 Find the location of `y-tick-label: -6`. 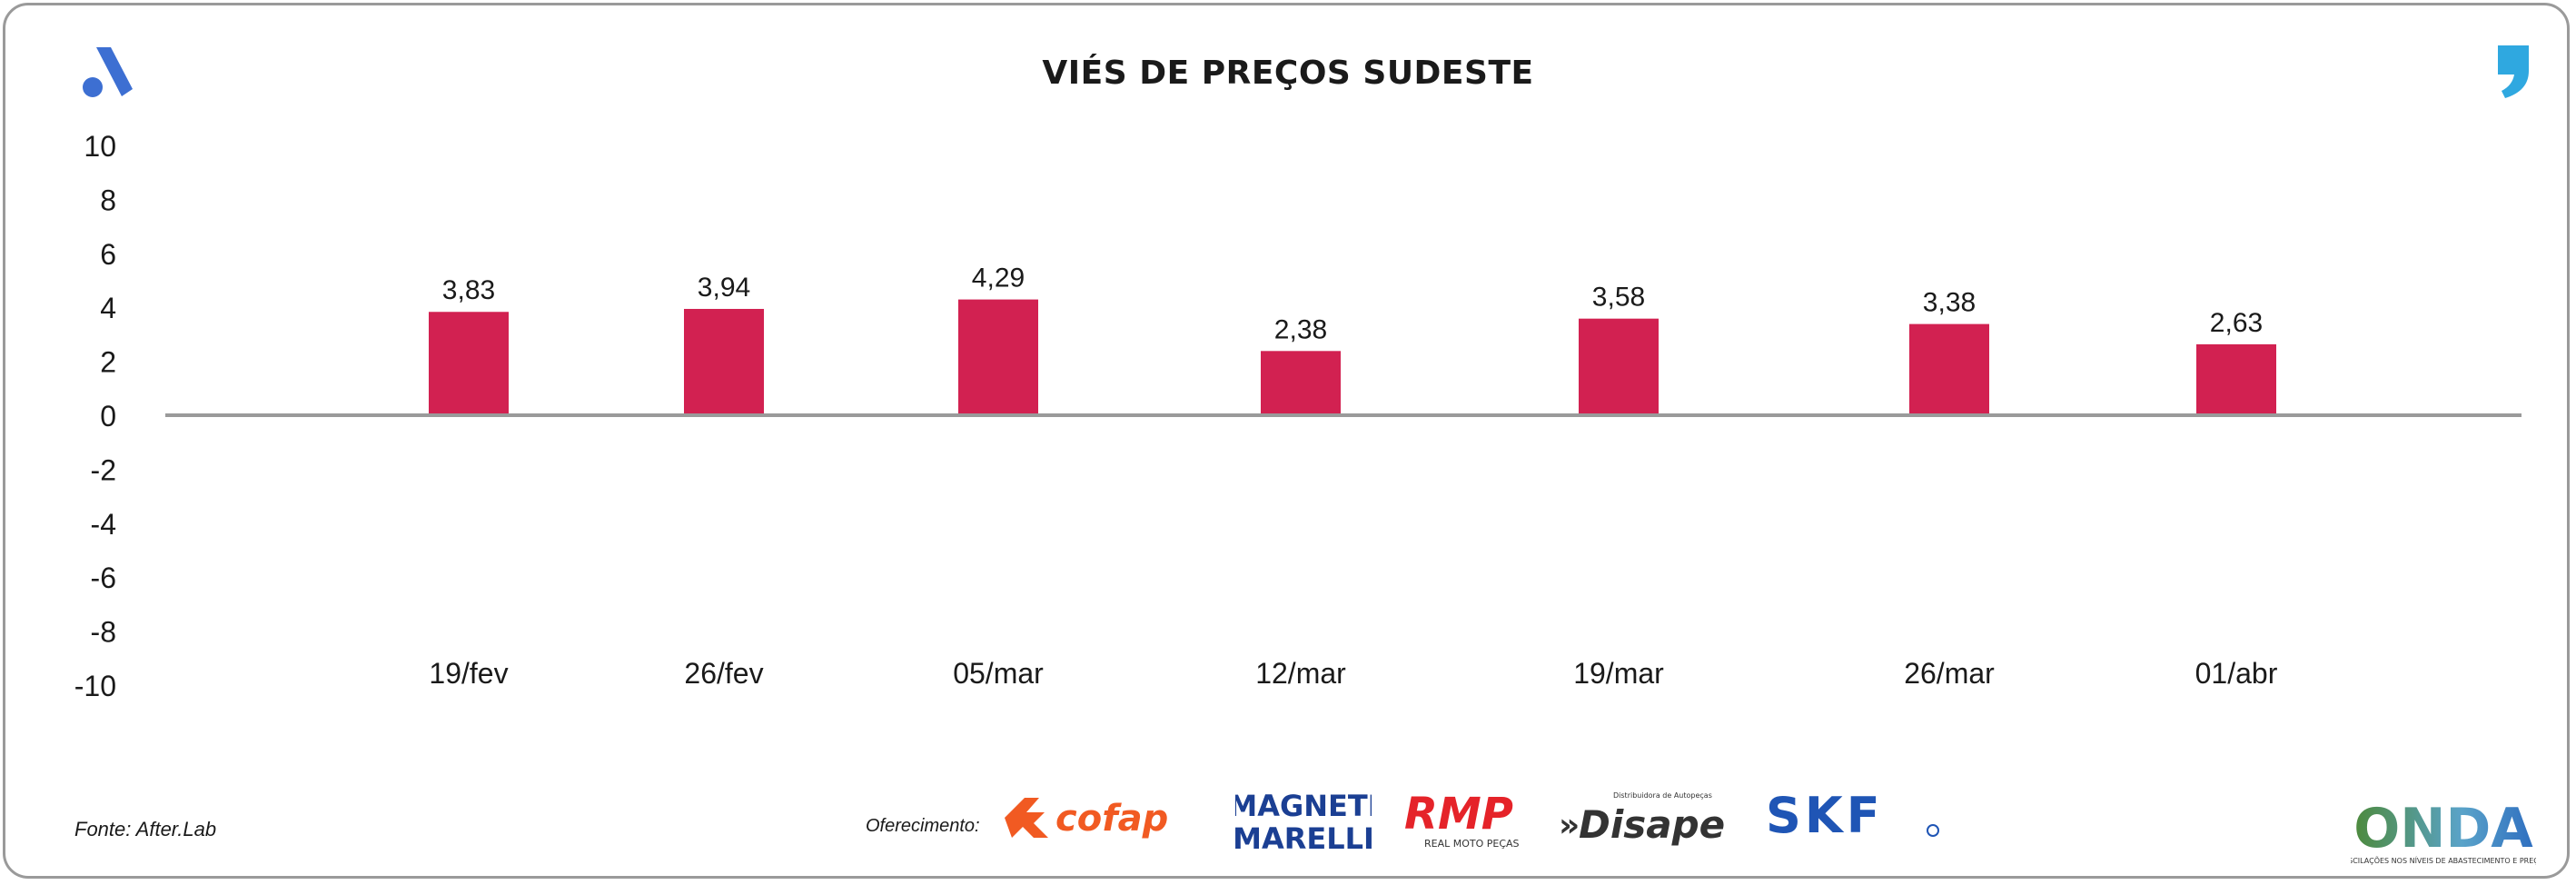

y-tick-label: -6 is located at coordinates (103, 578).